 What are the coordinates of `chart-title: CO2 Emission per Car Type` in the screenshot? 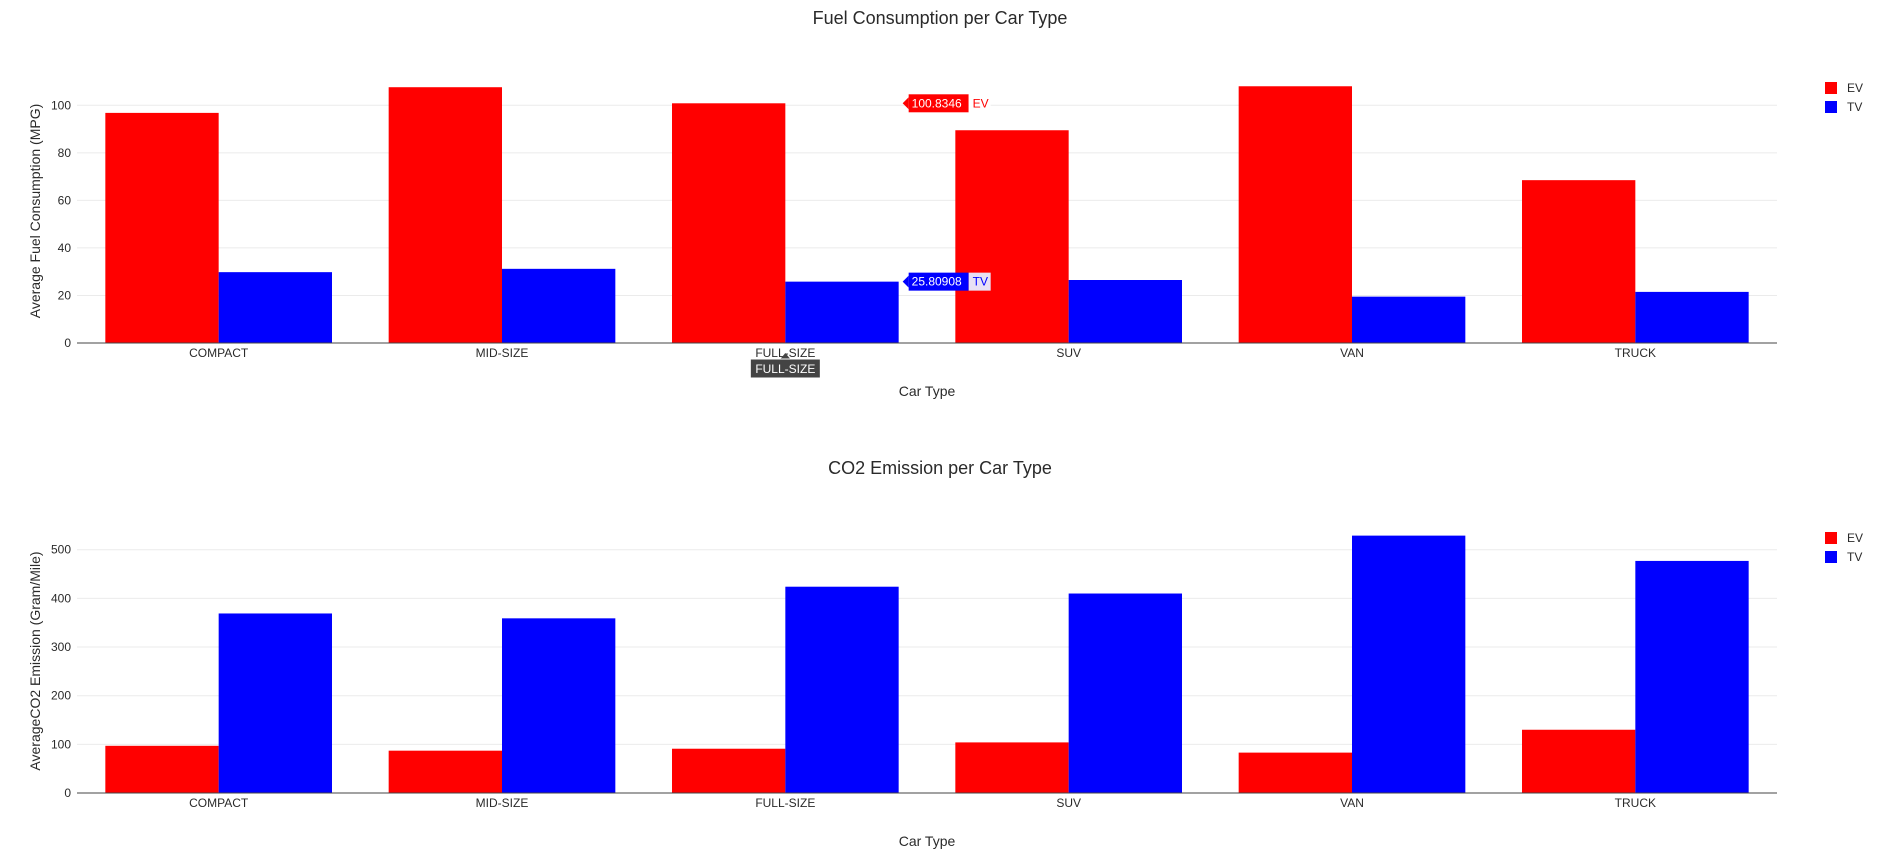 It's located at (940, 468).